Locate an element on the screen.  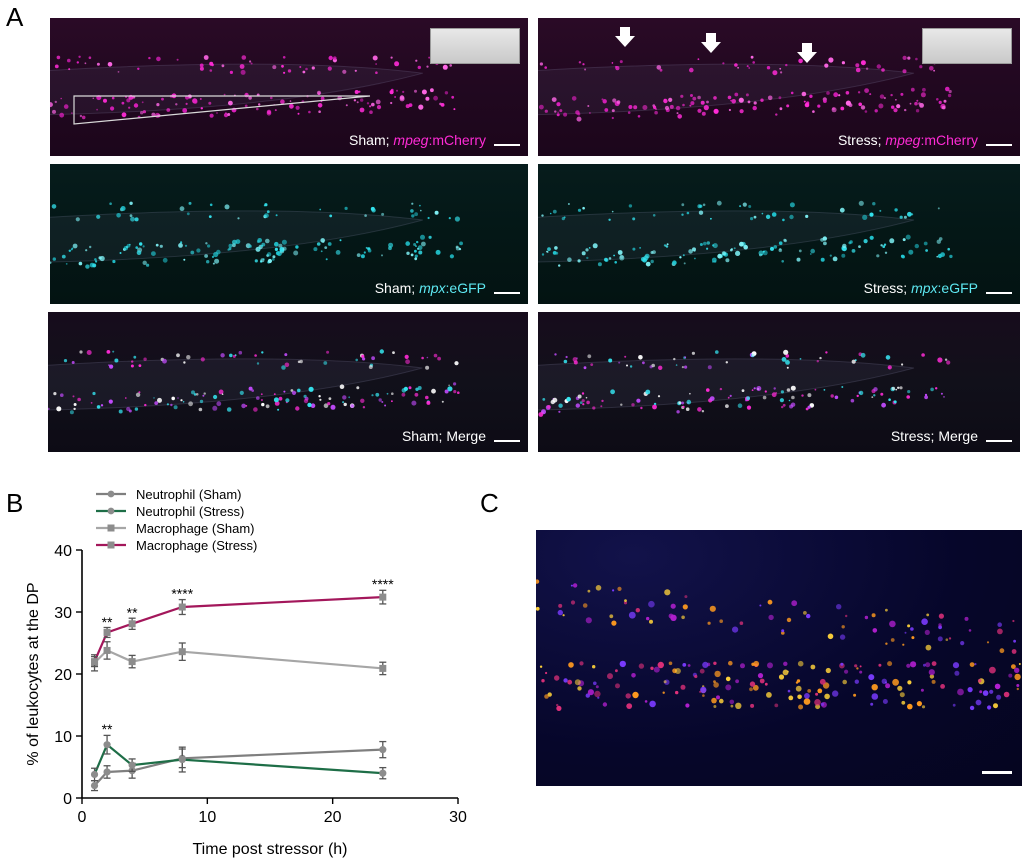
series-neutrophil-stress is located at coordinates (238, 758).